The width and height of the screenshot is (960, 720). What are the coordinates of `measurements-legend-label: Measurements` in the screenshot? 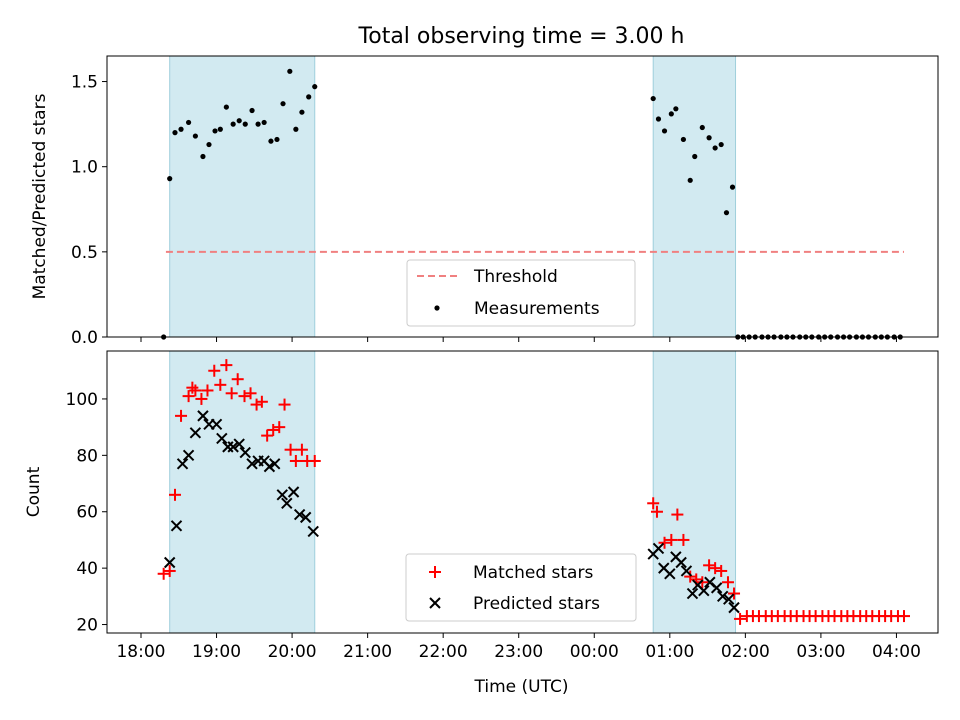 It's located at (537, 309).